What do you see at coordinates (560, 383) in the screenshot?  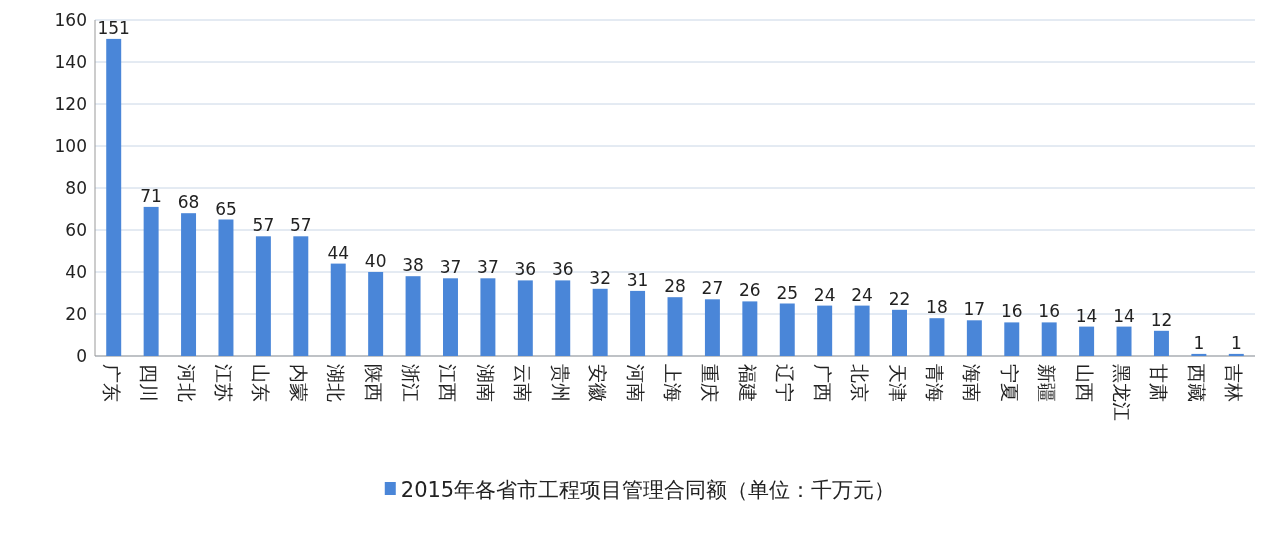 I see `x-tick-label: 贵州` at bounding box center [560, 383].